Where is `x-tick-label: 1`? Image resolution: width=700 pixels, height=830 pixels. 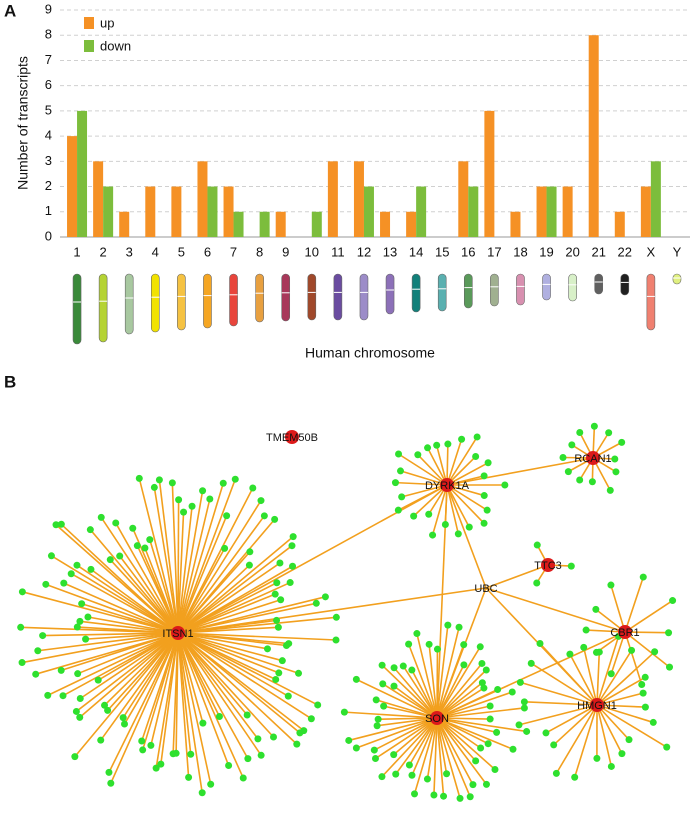
x-tick-label: 1 is located at coordinates (76, 251).